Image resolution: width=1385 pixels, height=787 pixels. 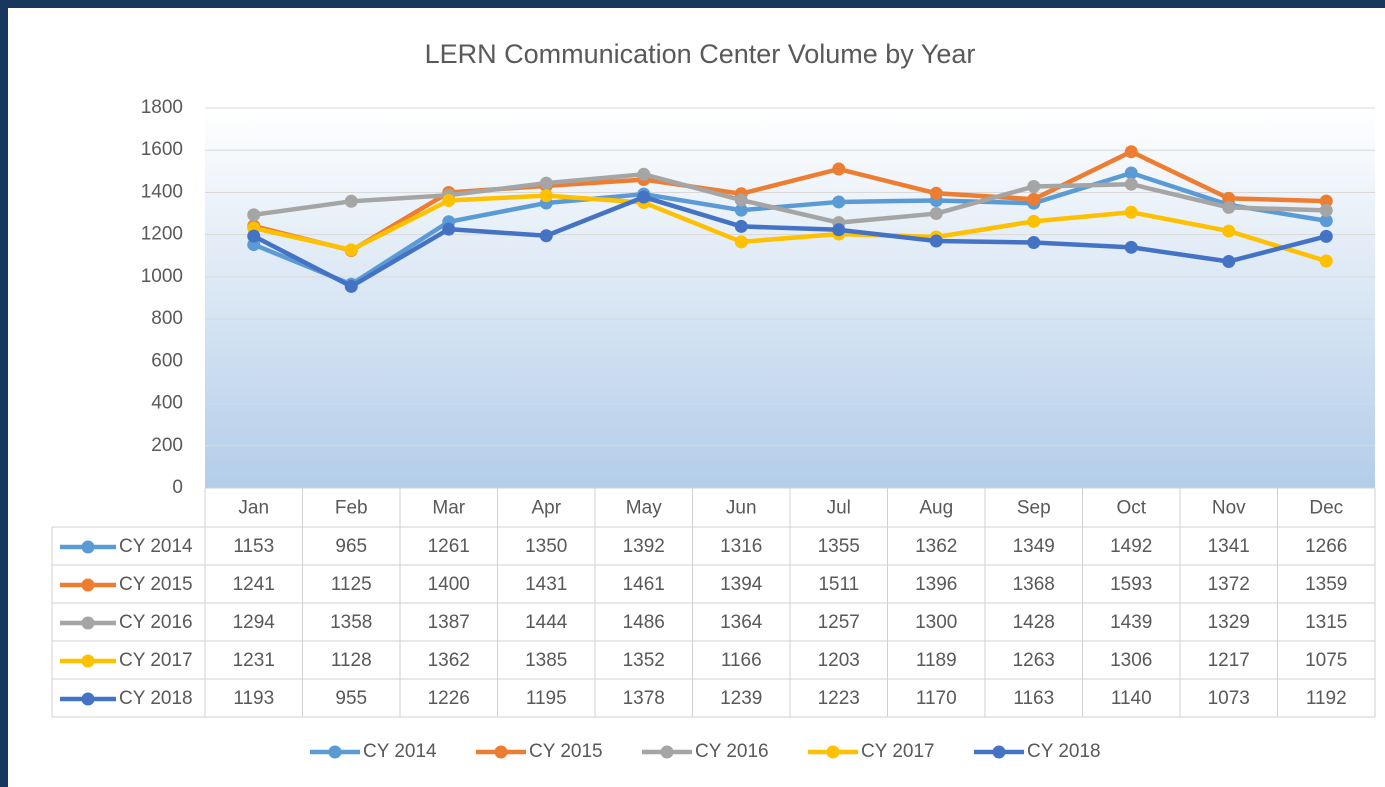 What do you see at coordinates (156, 546) in the screenshot?
I see `table-row-label: CY 2014` at bounding box center [156, 546].